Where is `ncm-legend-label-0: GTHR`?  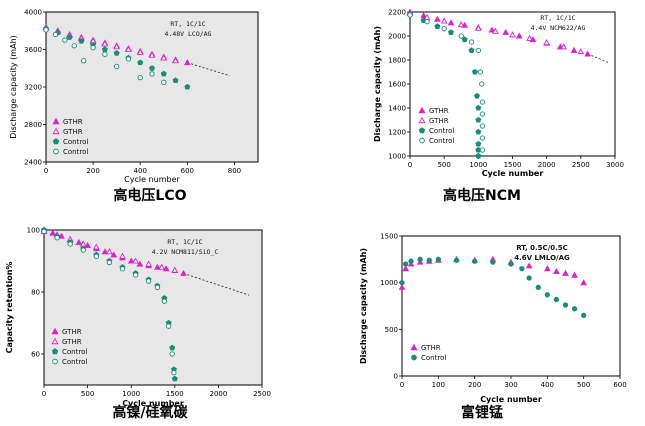 ncm-legend-label-0: GTHR is located at coordinates (439, 111).